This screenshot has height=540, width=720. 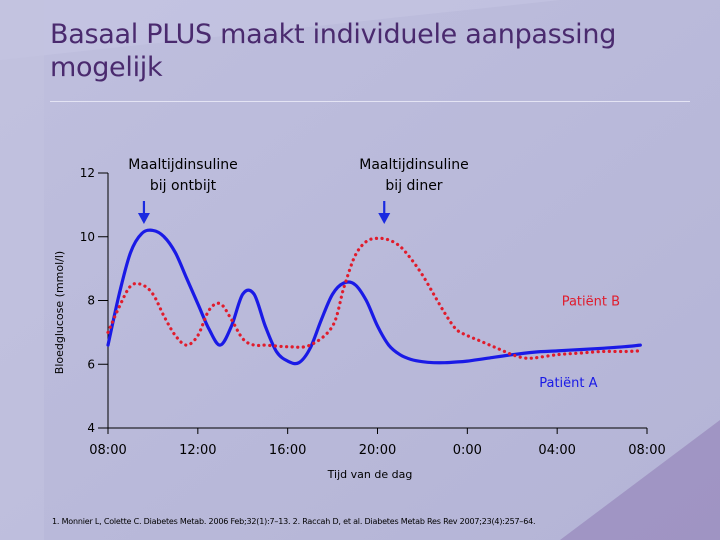 I want to click on background-band-corner, so click(x=640, y=480).